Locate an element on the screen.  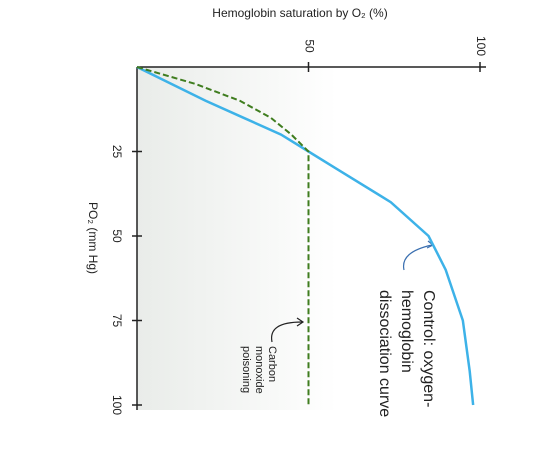
series-annotation: dissociation curve is located at coordinates (384, 353).